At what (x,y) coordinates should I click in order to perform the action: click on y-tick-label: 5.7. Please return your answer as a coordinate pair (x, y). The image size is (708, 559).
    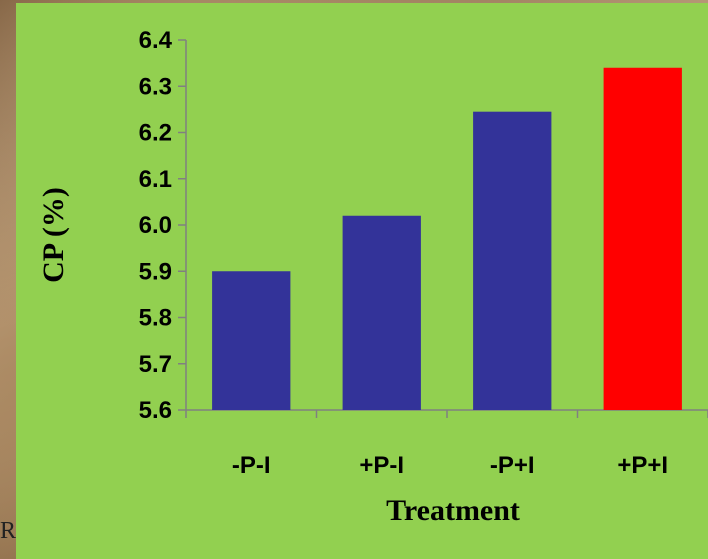
    Looking at the image, I should click on (155, 364).